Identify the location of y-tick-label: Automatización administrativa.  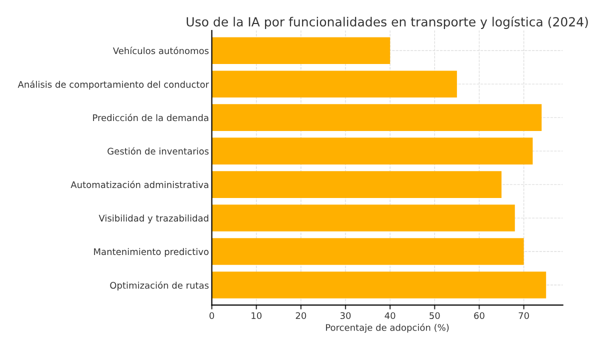
(139, 184).